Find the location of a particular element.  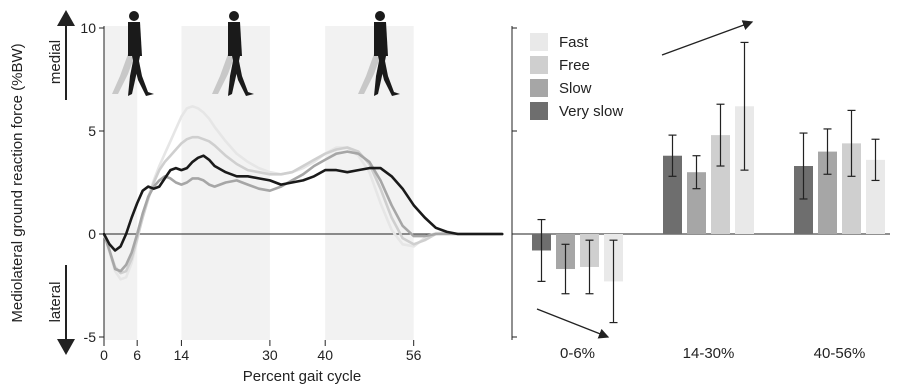

lateral-arrow-icon is located at coordinates (66, 310).